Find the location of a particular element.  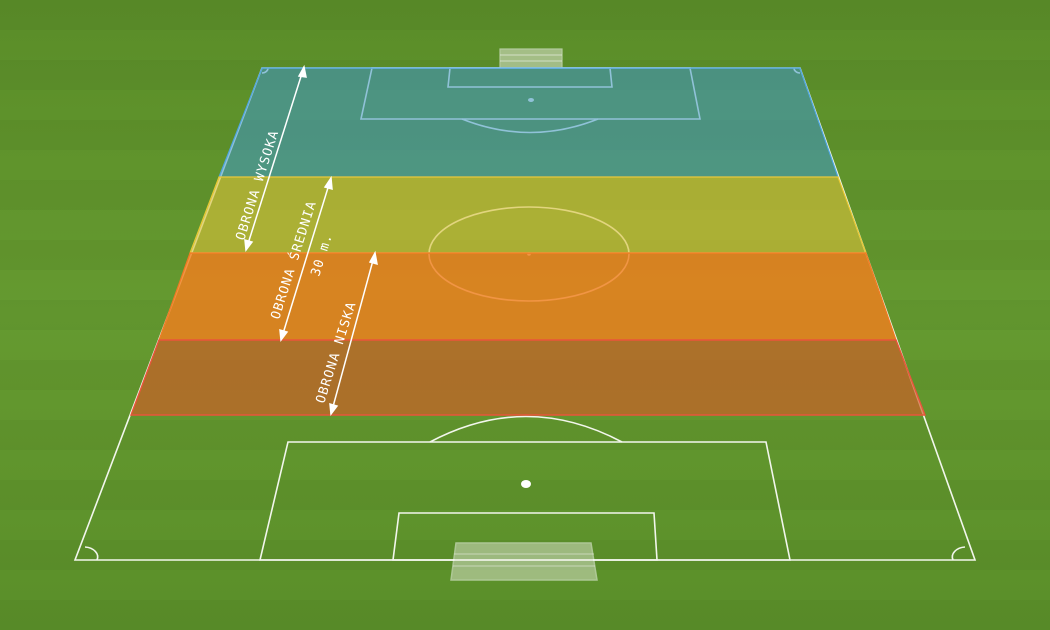

top-goal is located at coordinates (531, 58).